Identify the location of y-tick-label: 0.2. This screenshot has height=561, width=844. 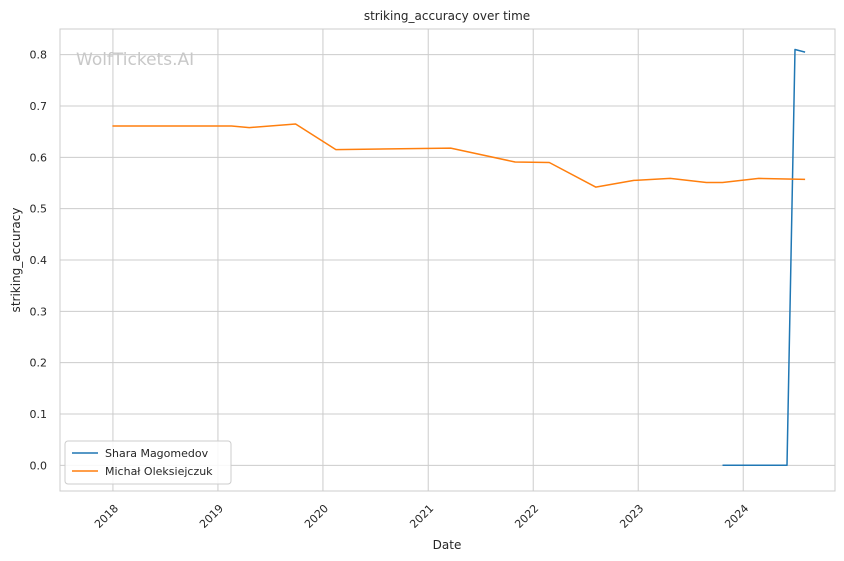
(39, 363).